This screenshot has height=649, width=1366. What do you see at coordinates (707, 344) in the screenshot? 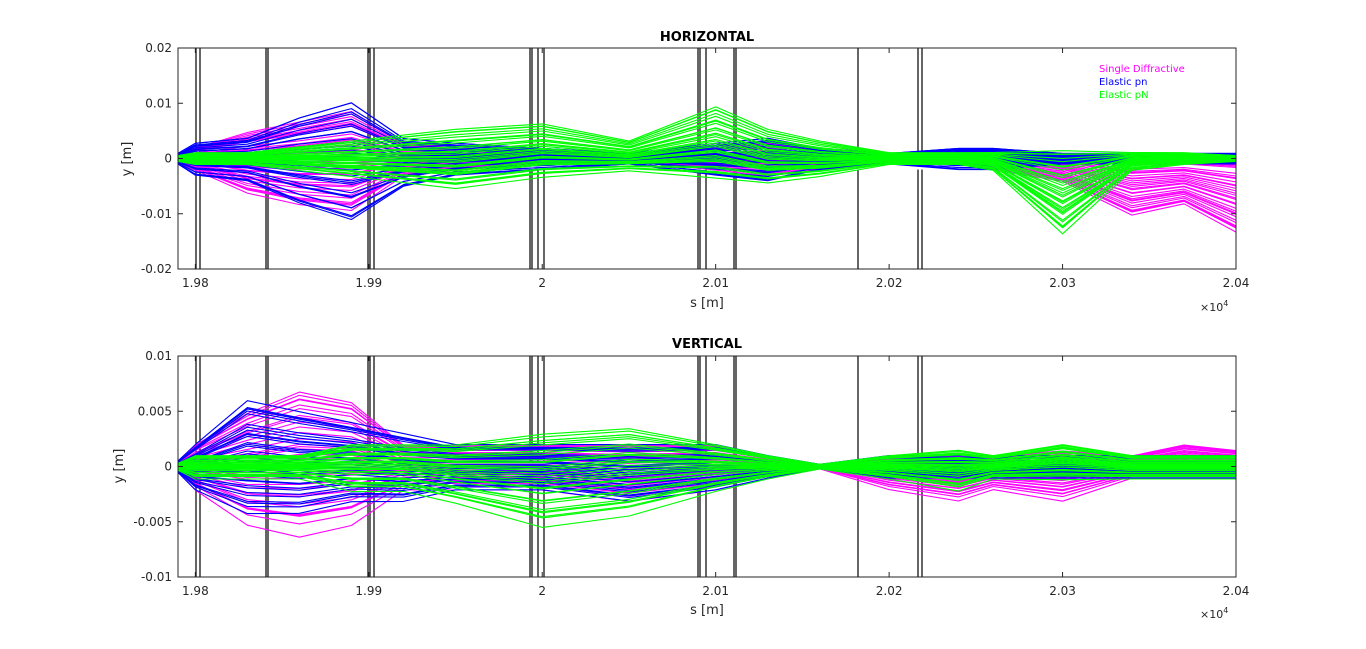
I see `chart-title: VERTICAL` at bounding box center [707, 344].